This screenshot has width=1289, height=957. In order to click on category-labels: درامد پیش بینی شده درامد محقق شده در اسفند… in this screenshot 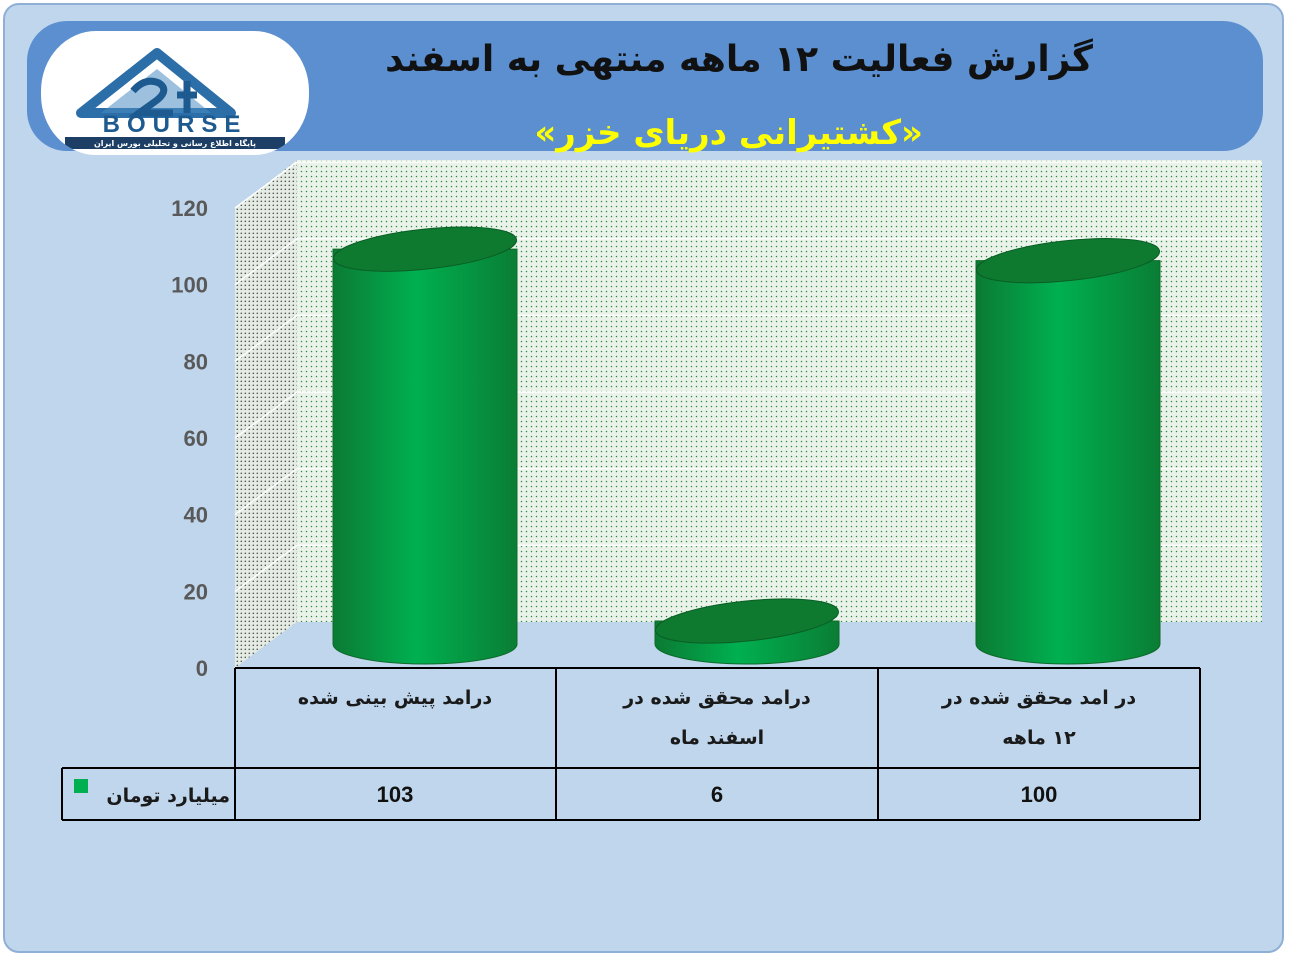, I will do `click(717, 718)`.